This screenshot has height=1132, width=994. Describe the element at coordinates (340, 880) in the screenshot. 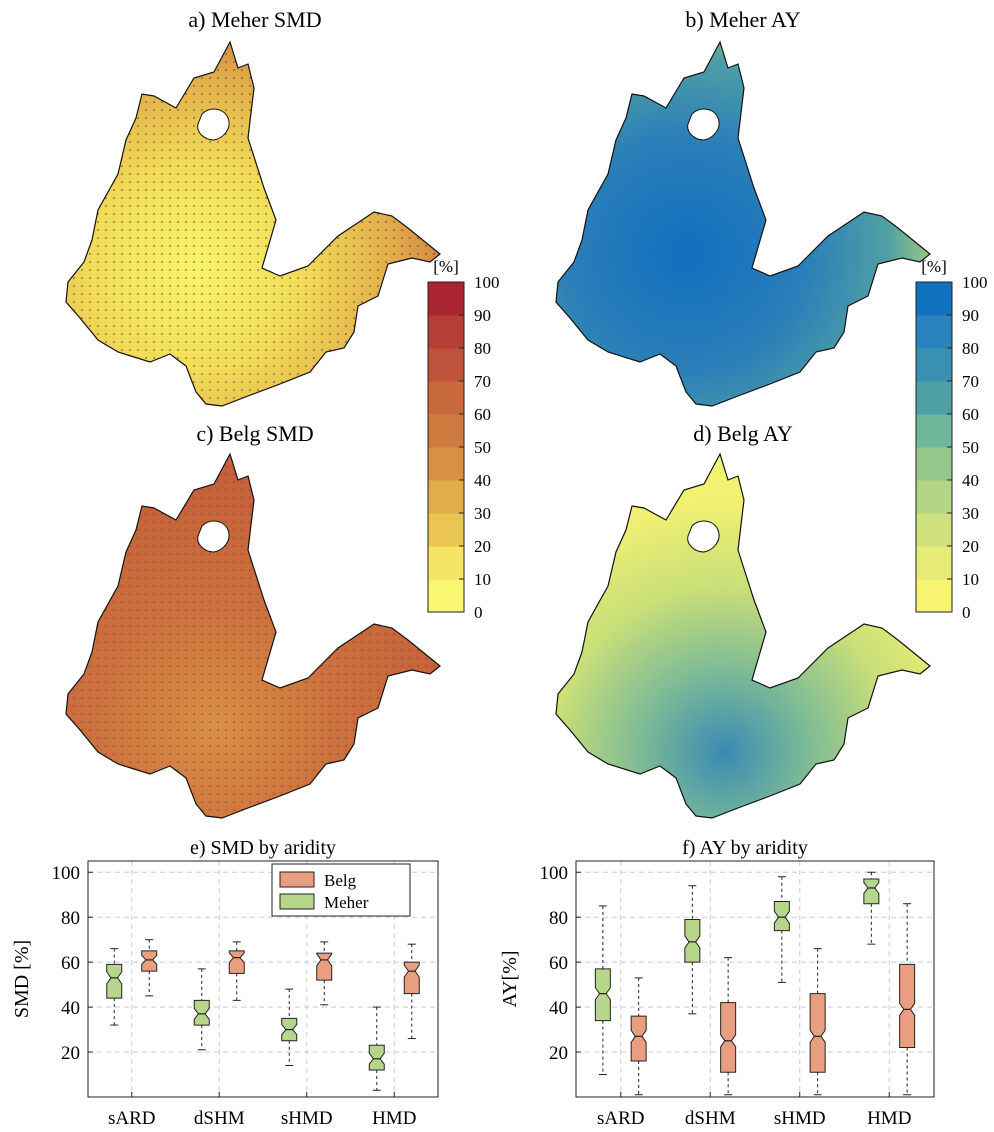

I see `legend-label: Belg` at that location.